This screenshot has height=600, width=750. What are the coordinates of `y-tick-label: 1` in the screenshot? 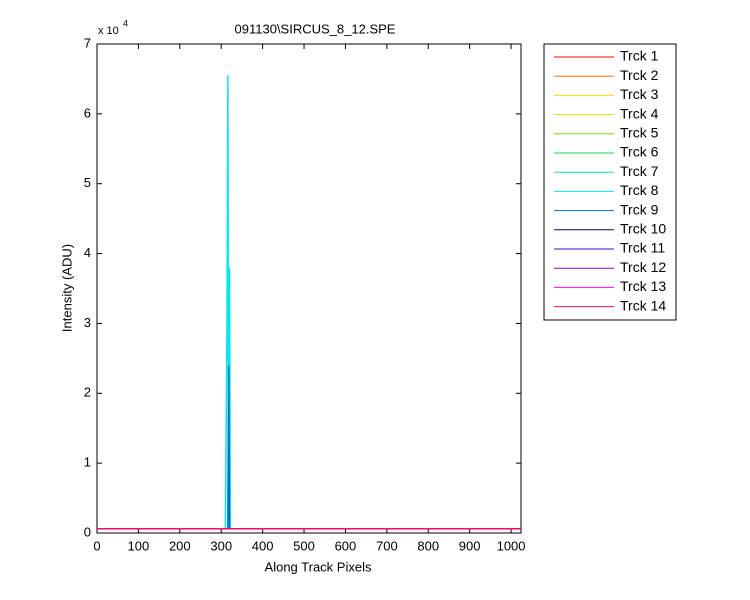 It's located at (87, 462).